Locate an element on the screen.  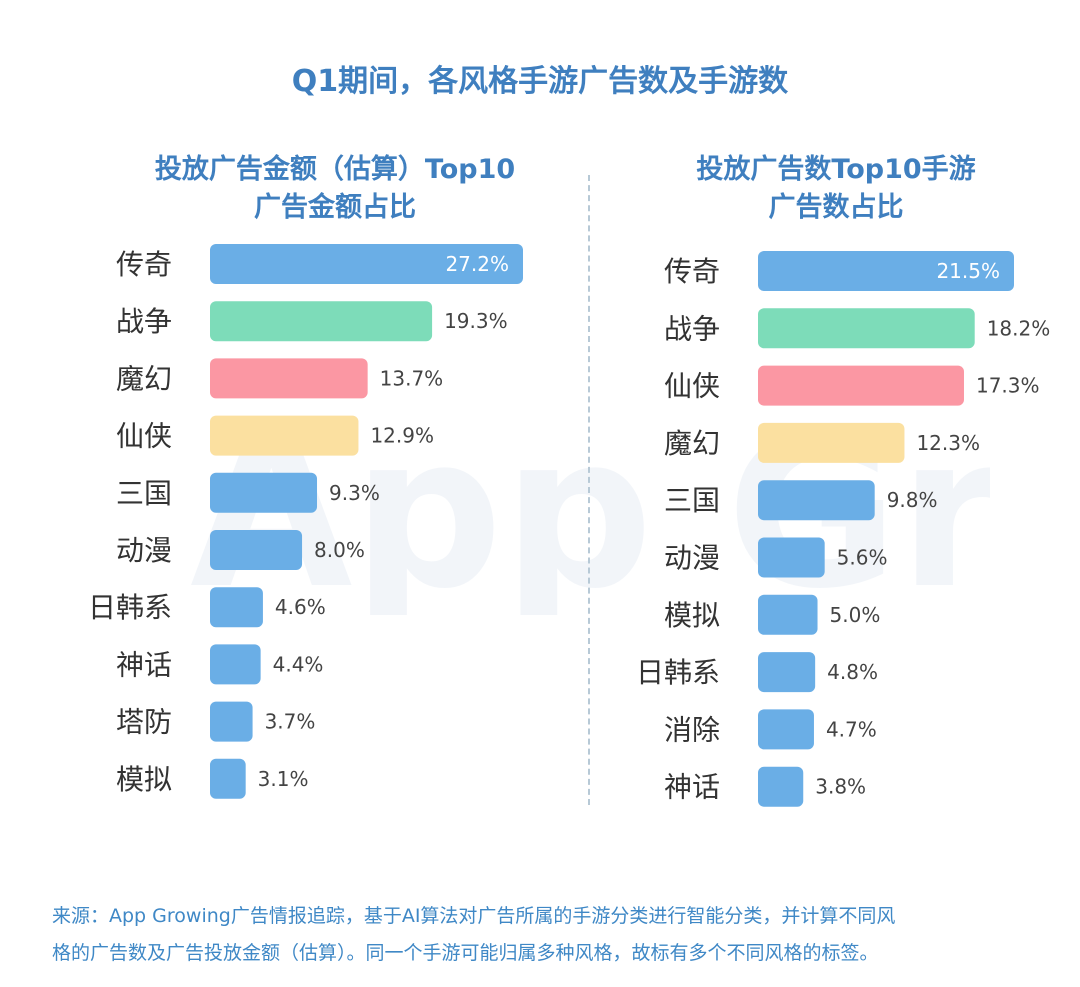
value-label: 5.0% is located at coordinates (855, 615).